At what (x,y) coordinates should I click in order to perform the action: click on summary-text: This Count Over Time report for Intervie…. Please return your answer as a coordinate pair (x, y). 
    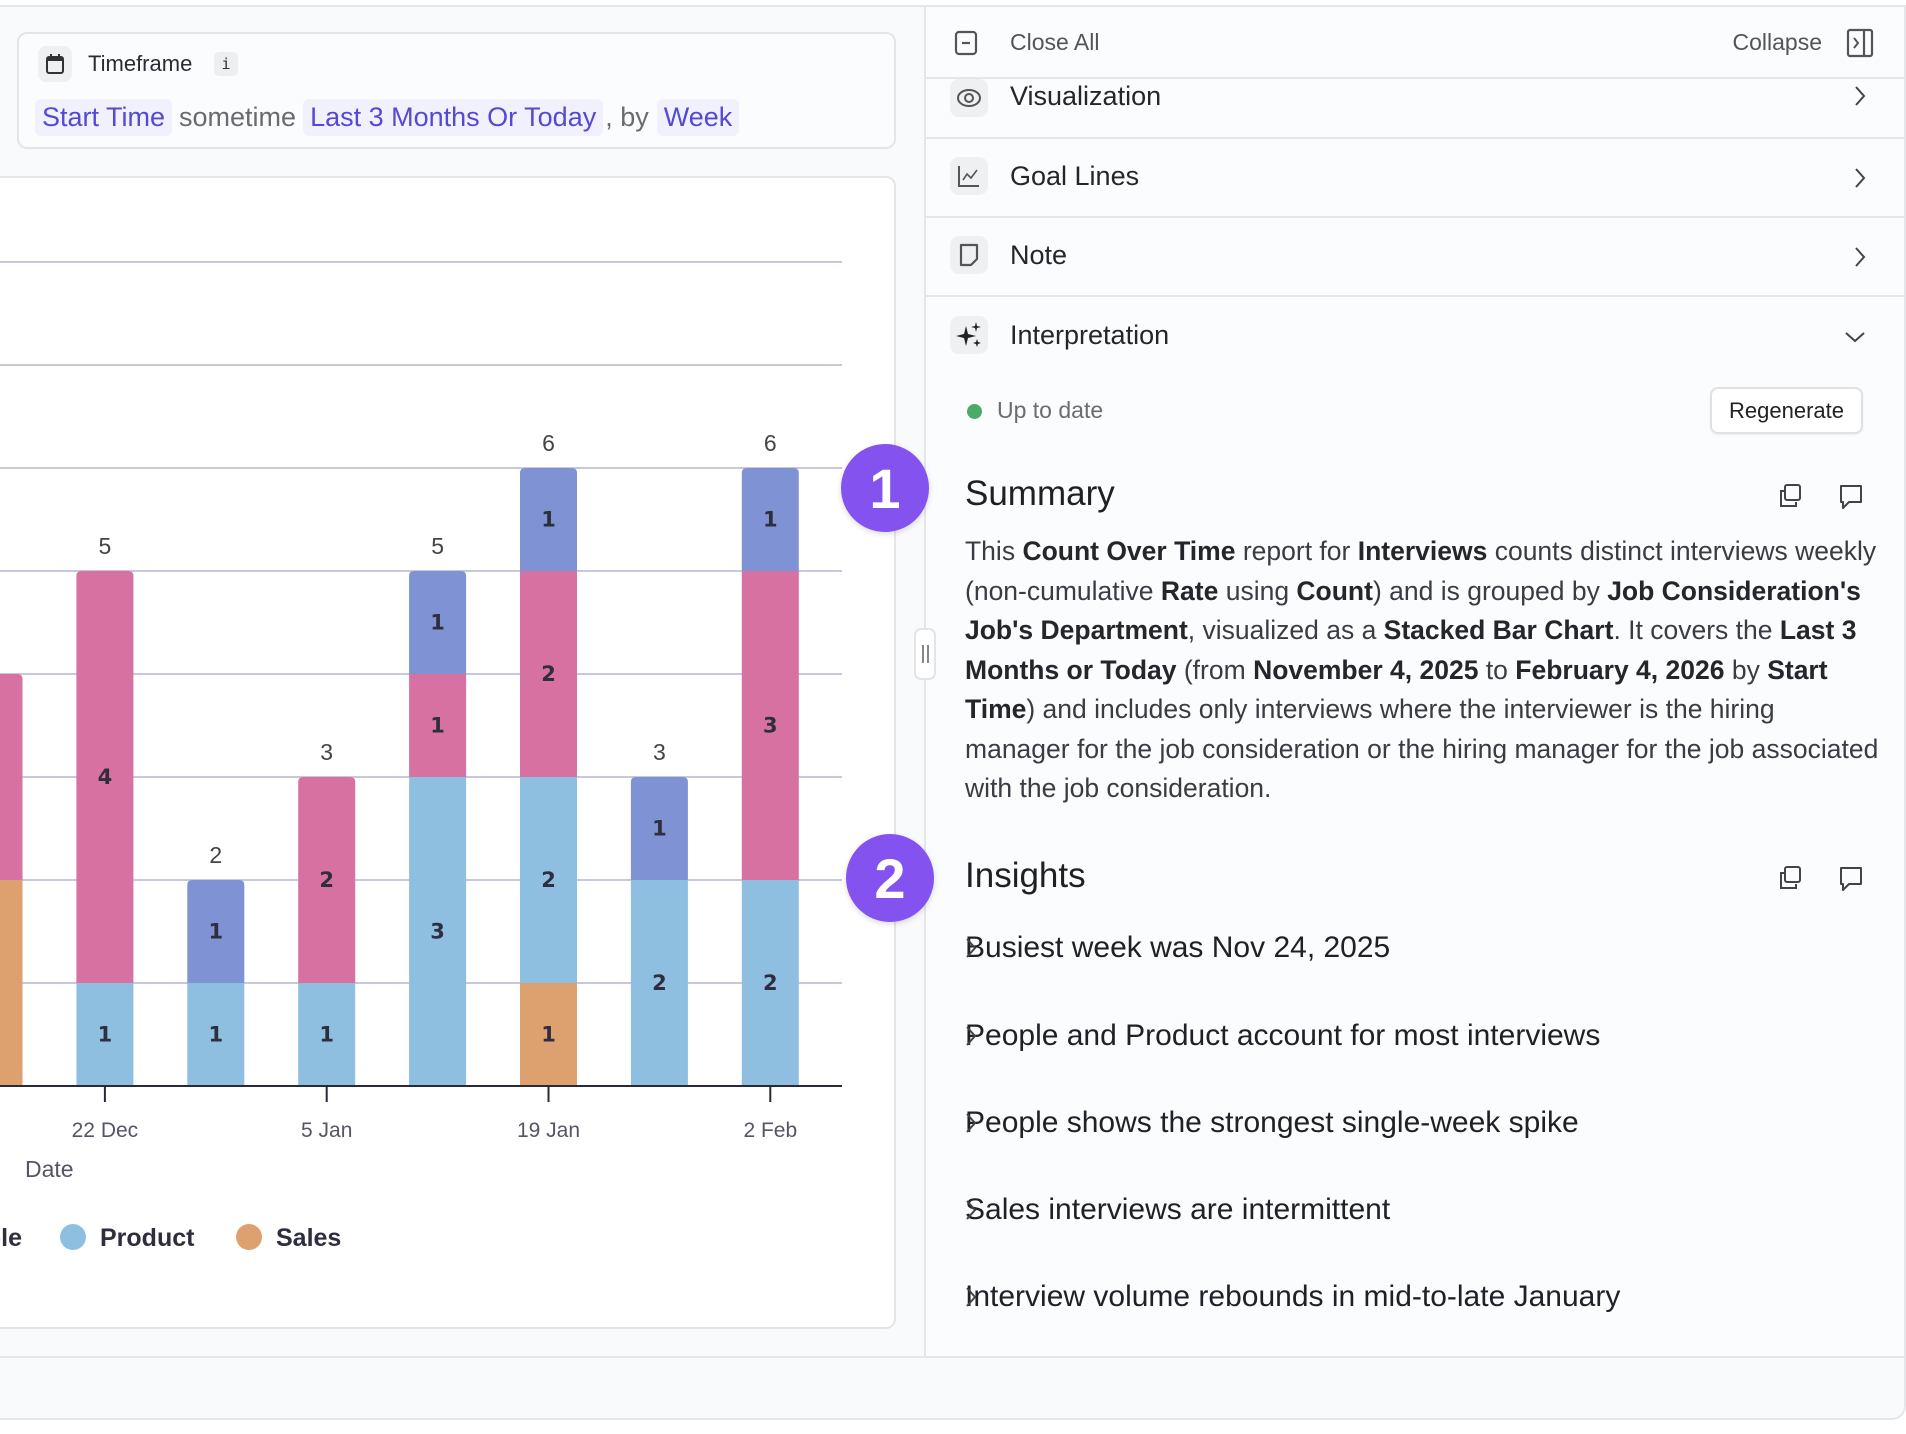
    Looking at the image, I should click on (1425, 670).